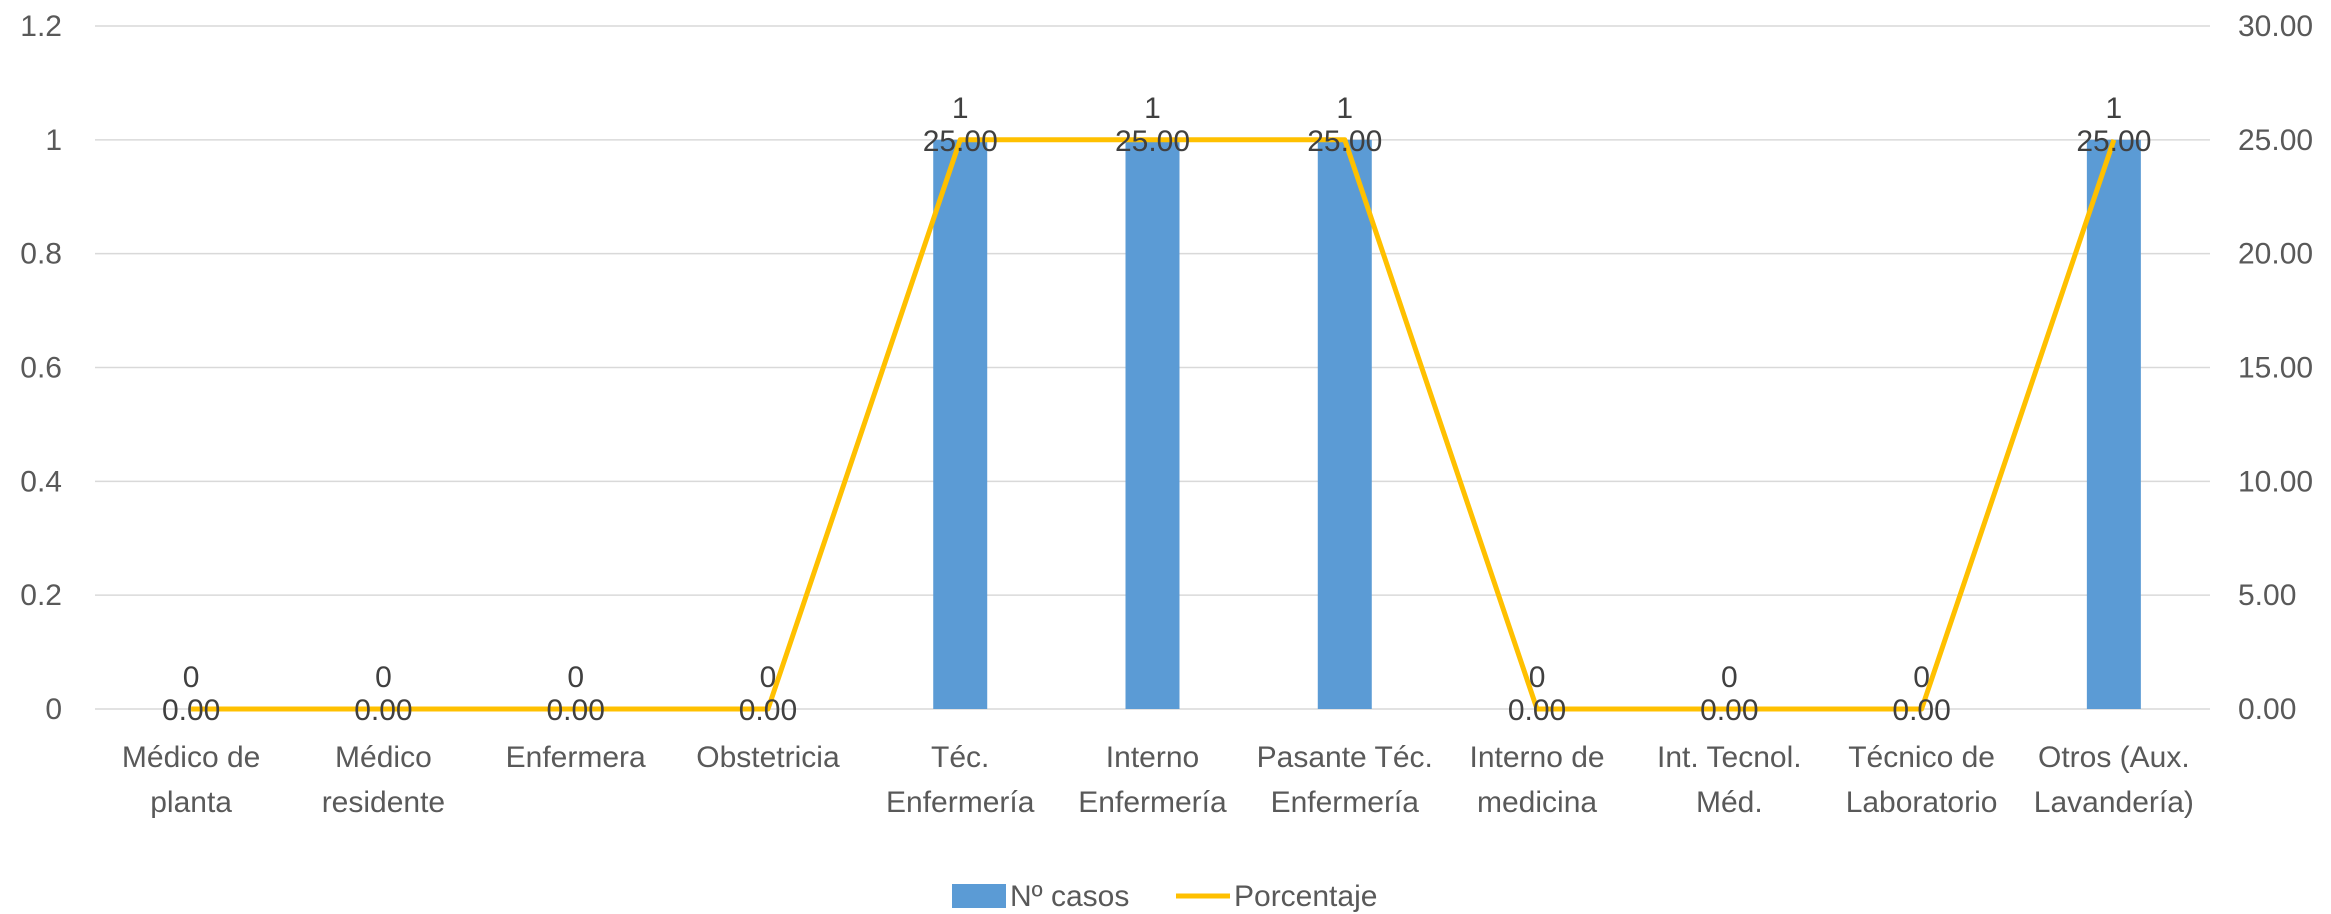 The width and height of the screenshot is (2331, 914). What do you see at coordinates (960, 757) in the screenshot?
I see `category-label-line: Téc.` at bounding box center [960, 757].